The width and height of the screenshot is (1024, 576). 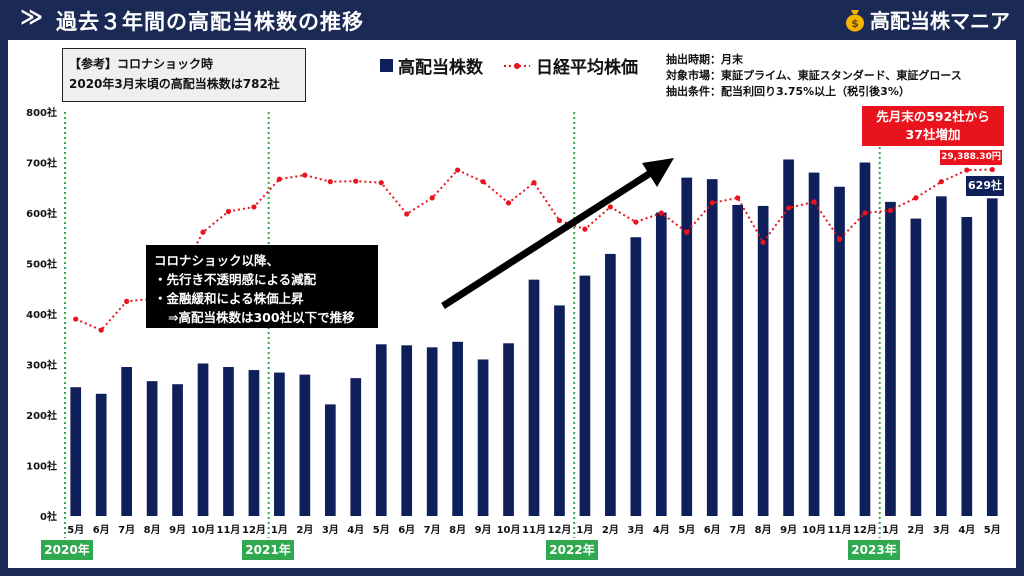 I want to click on meta-market: 対象市場：東証プライム、東証スタンダード、東証グロース, so click(x=814, y=75).